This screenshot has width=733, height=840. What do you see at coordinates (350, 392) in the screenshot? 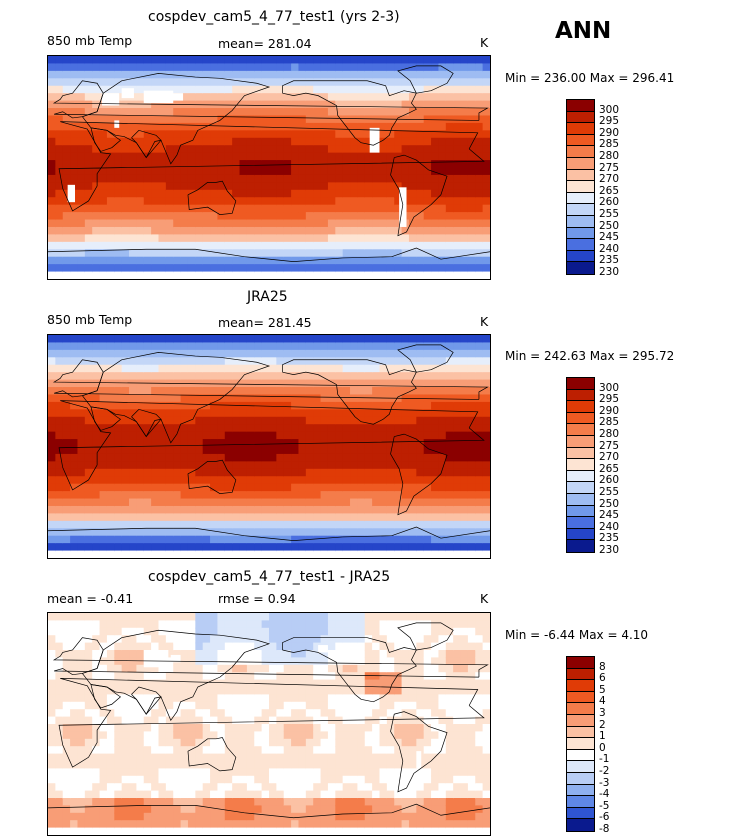
I see `coastline` at bounding box center [350, 392].